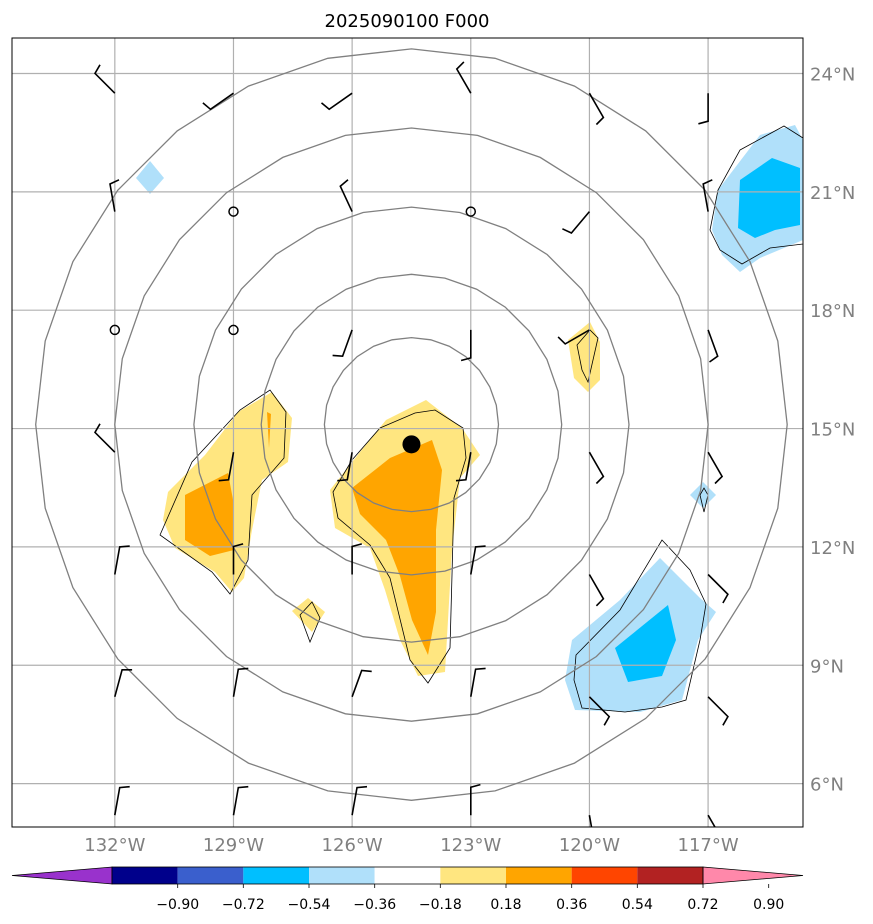 The height and width of the screenshot is (924, 873). Describe the element at coordinates (243, 905) in the screenshot. I see `colorbar-label-1: −0.72` at that location.